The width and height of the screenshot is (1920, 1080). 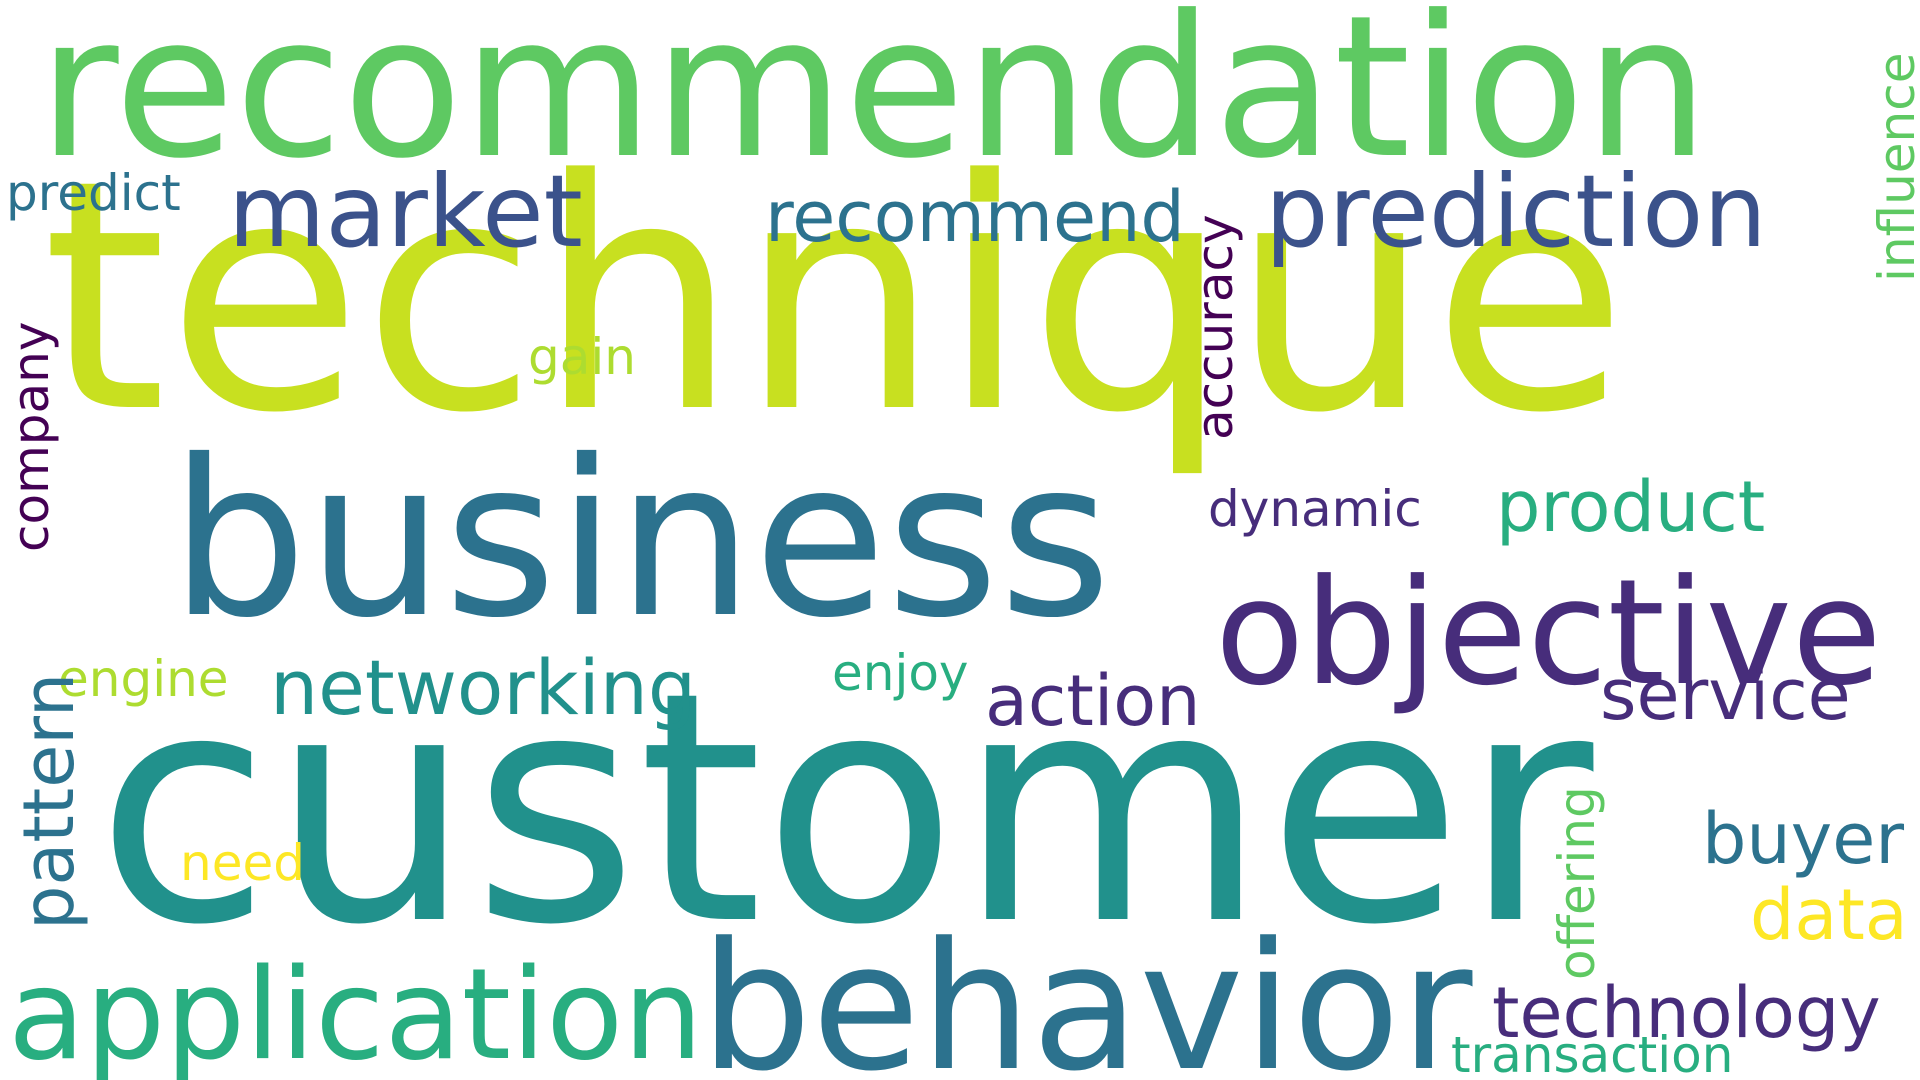 I want to click on word-buyer: buyer, so click(x=1803, y=839).